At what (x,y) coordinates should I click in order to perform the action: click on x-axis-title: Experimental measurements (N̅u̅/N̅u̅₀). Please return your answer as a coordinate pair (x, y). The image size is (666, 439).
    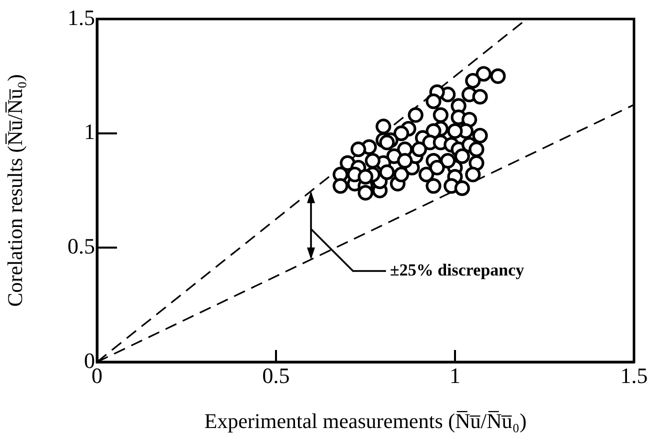
    Looking at the image, I should click on (365, 420).